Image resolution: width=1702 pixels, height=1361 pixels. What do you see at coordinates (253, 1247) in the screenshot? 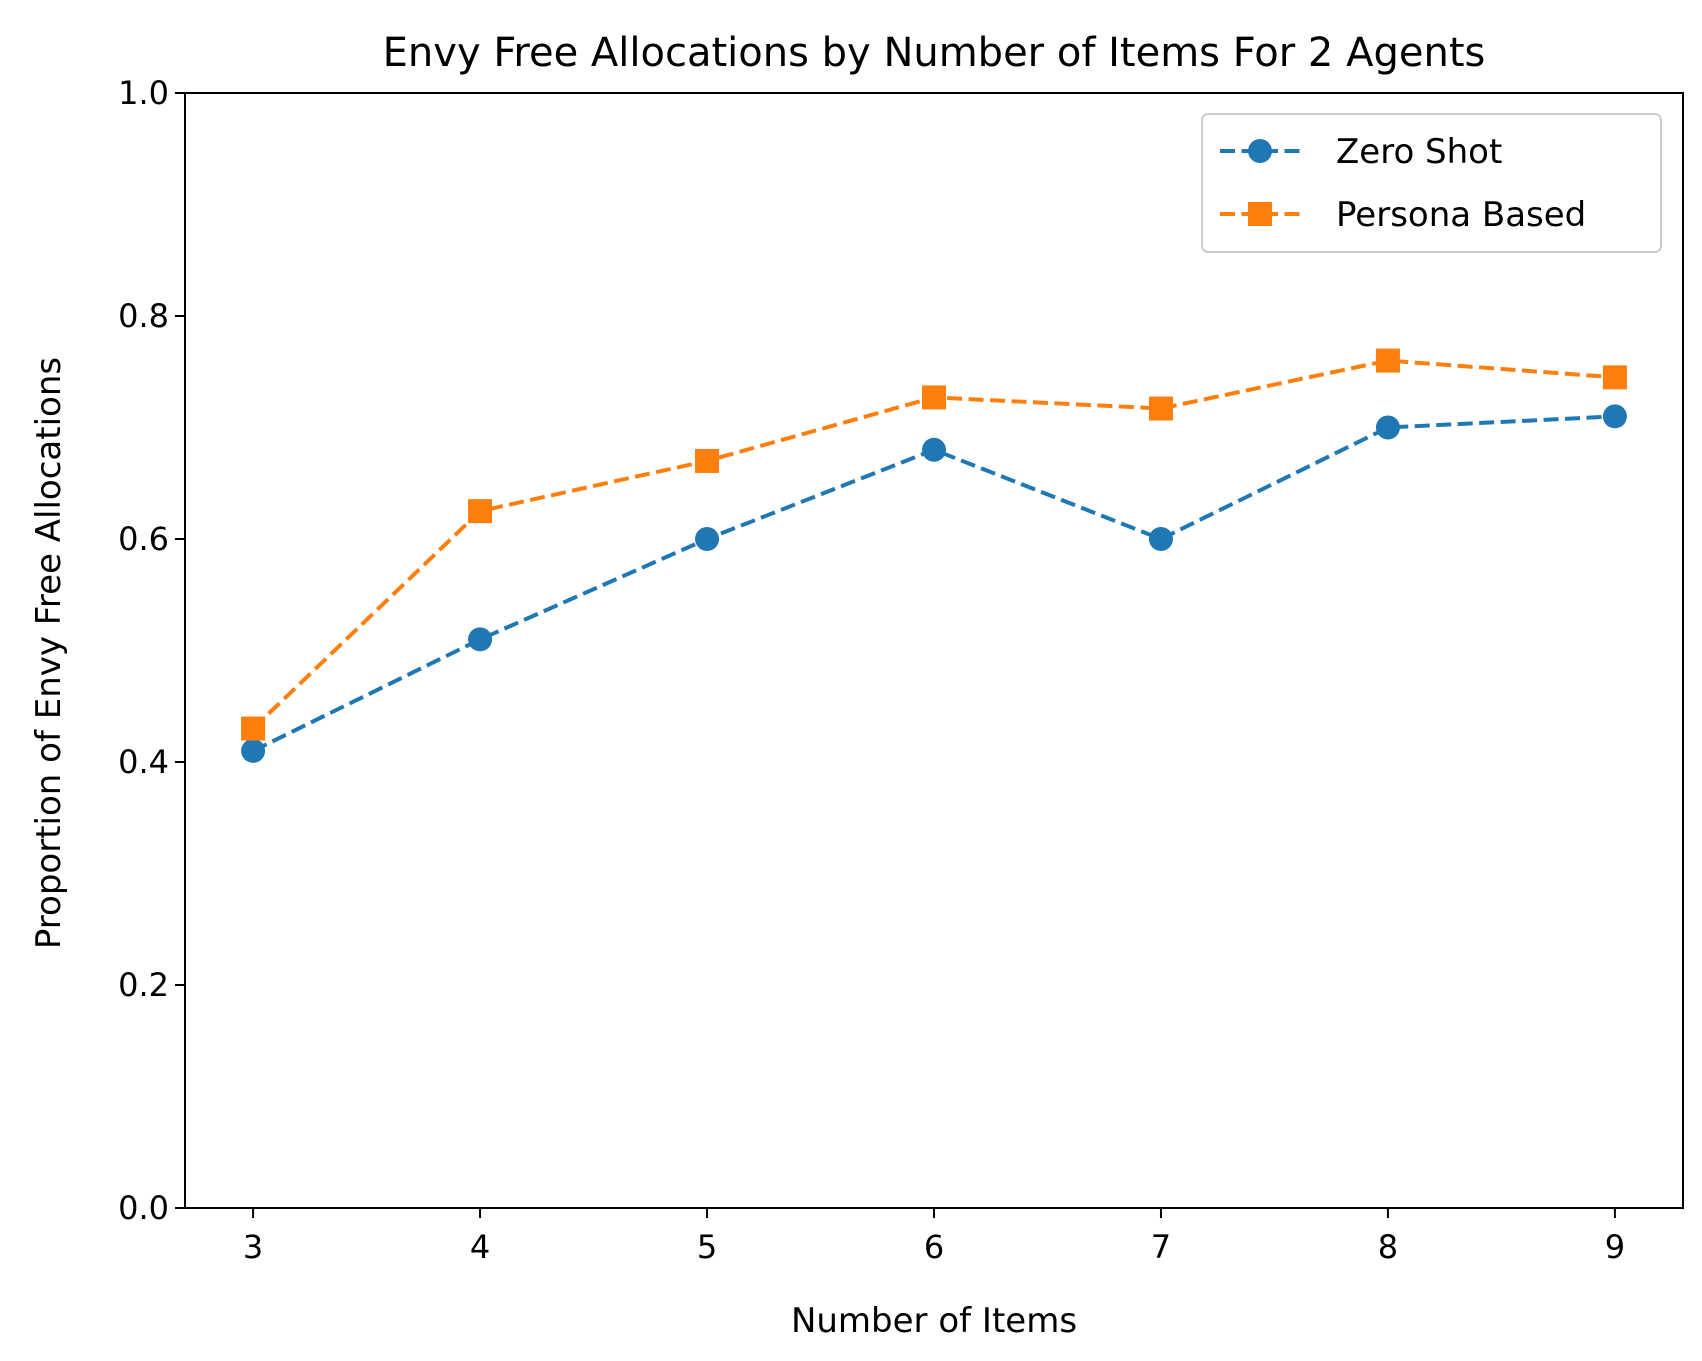
I see `x-tick-label: 3` at bounding box center [253, 1247].